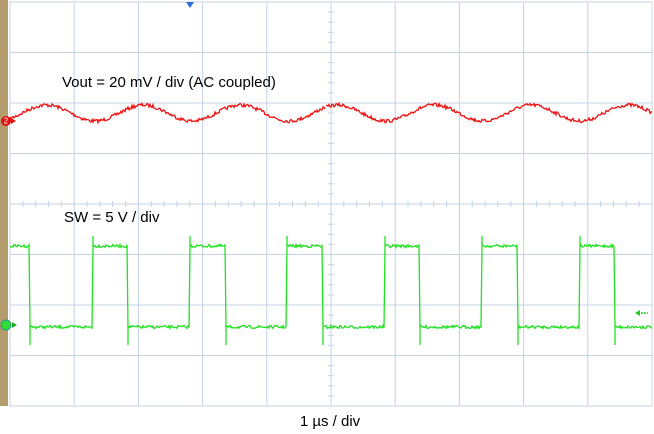  Describe the element at coordinates (637, 313) in the screenshot. I see `sw-trigger-level` at that location.